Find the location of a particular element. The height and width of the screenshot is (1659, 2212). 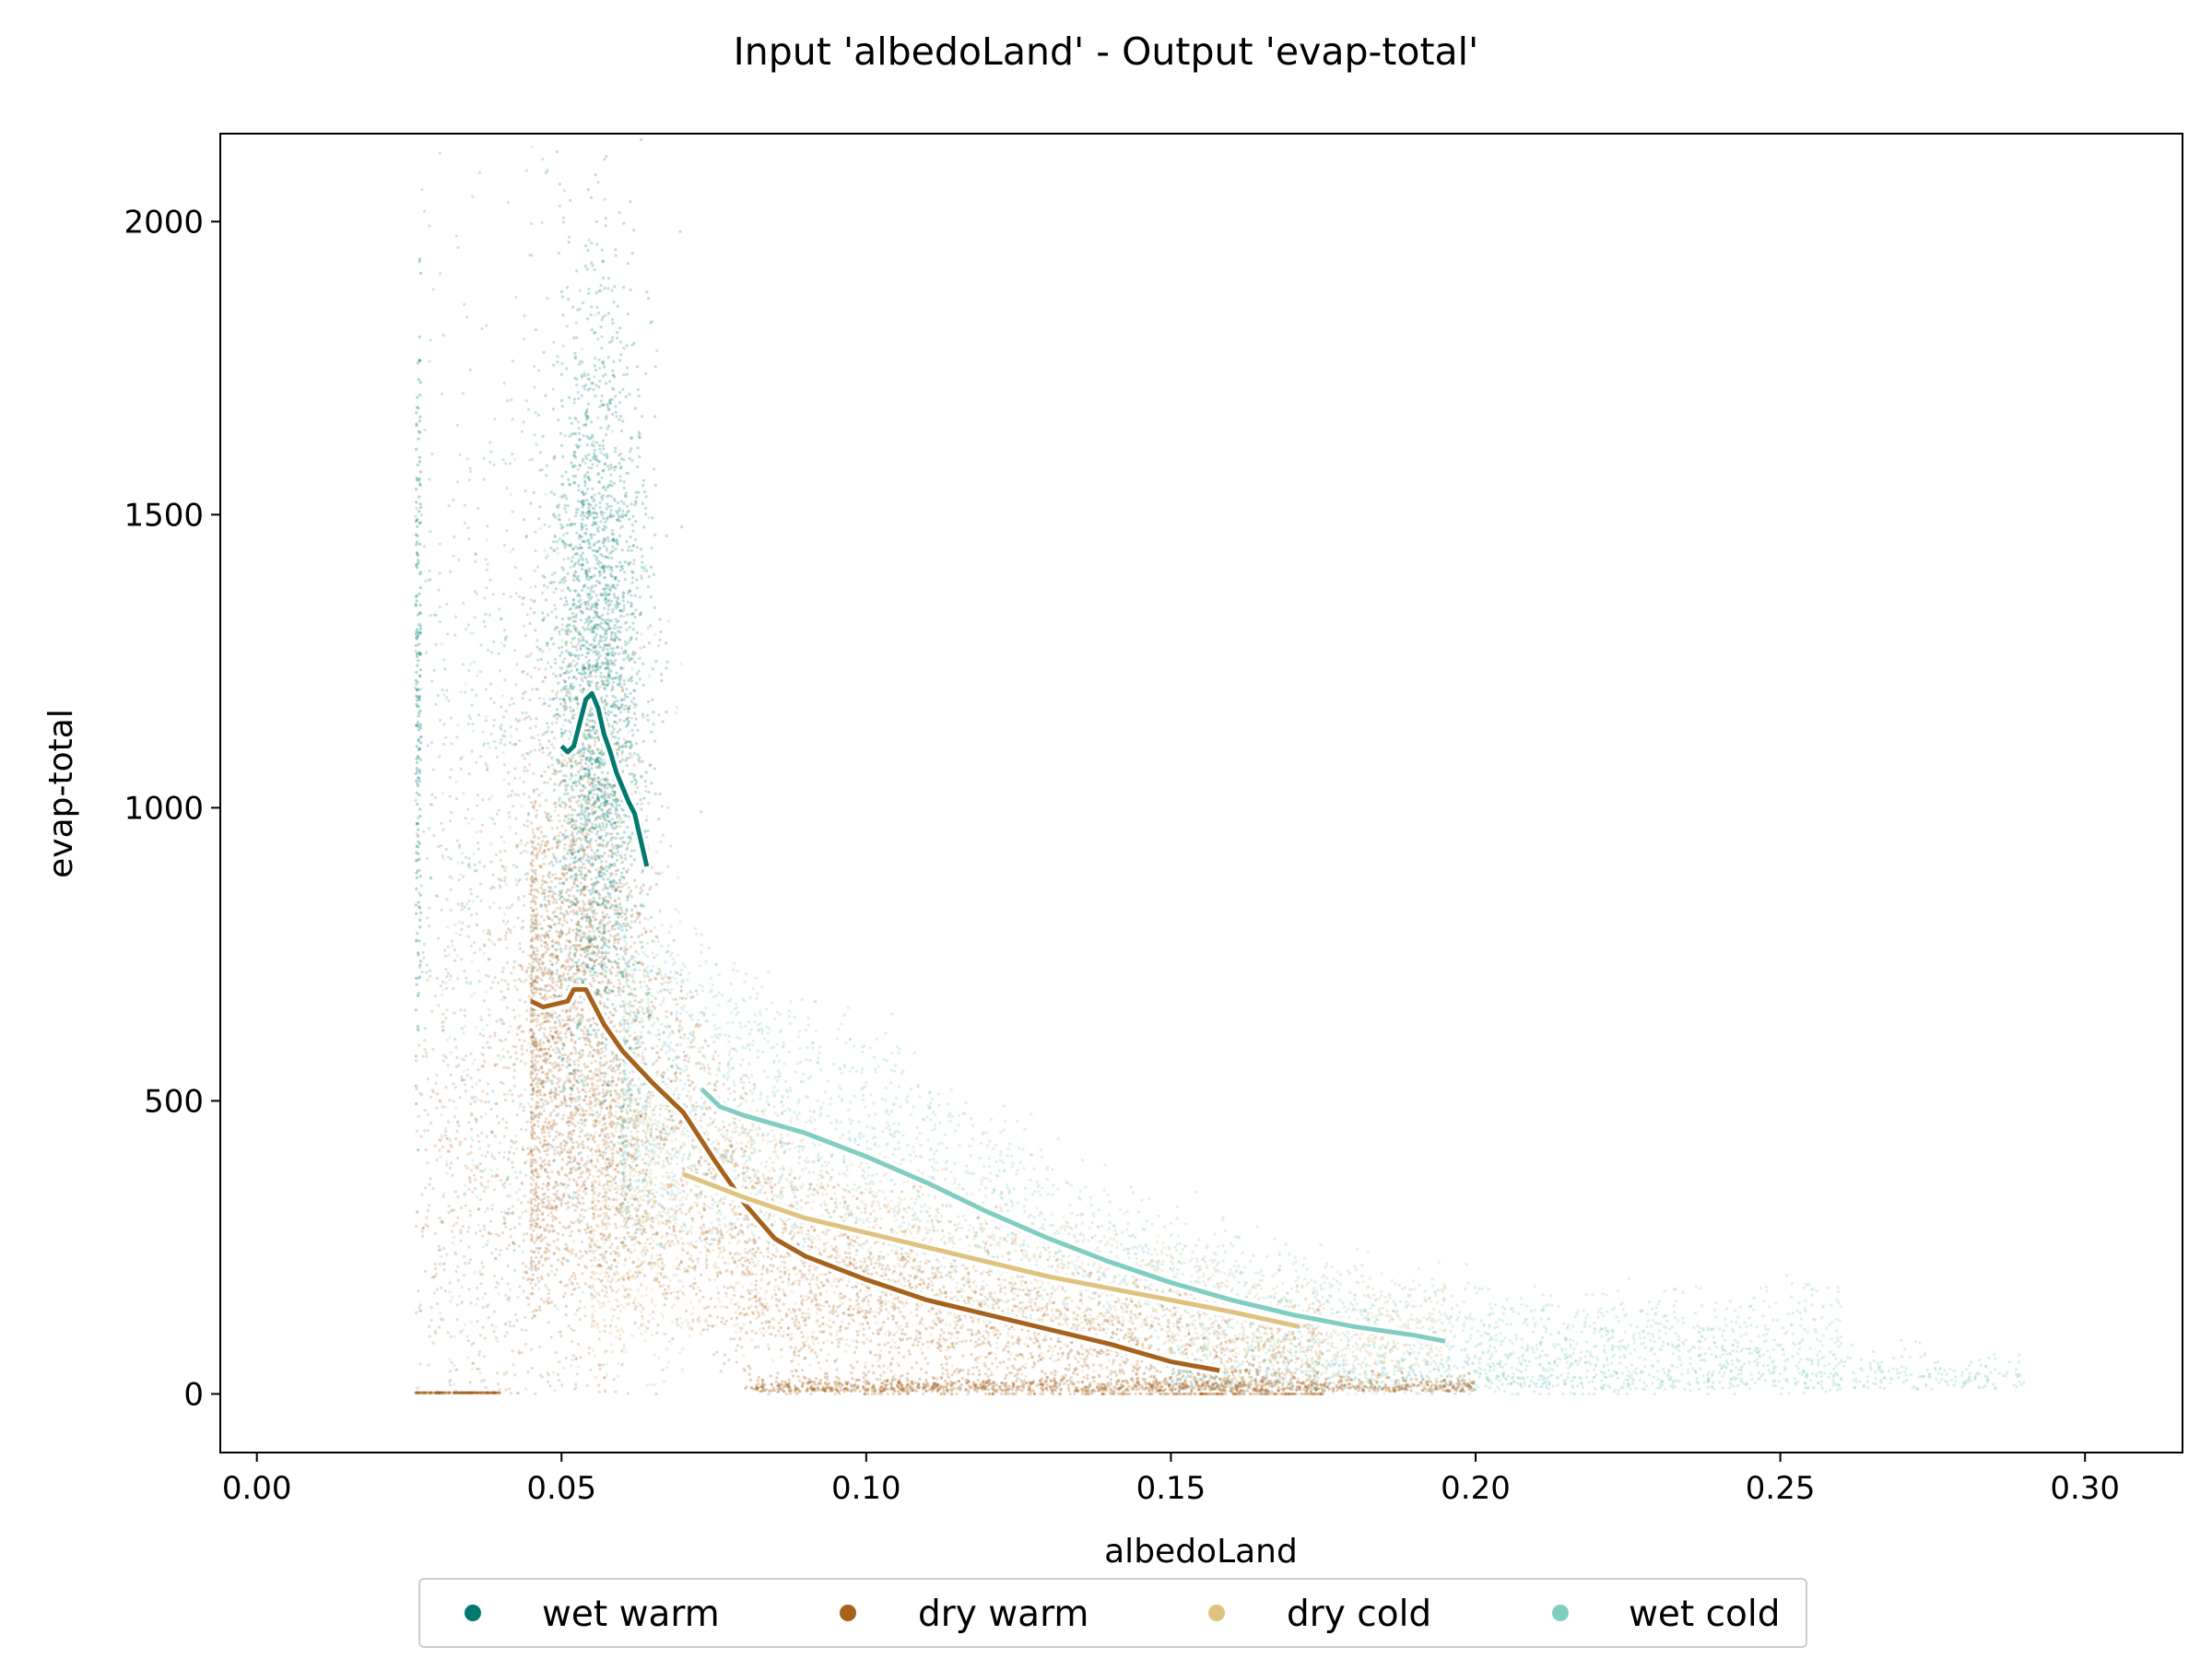

x-axis-ticks: 0.00 0.05 0.10 0.15 0.20 0.25 0.30 is located at coordinates (1171, 1480).